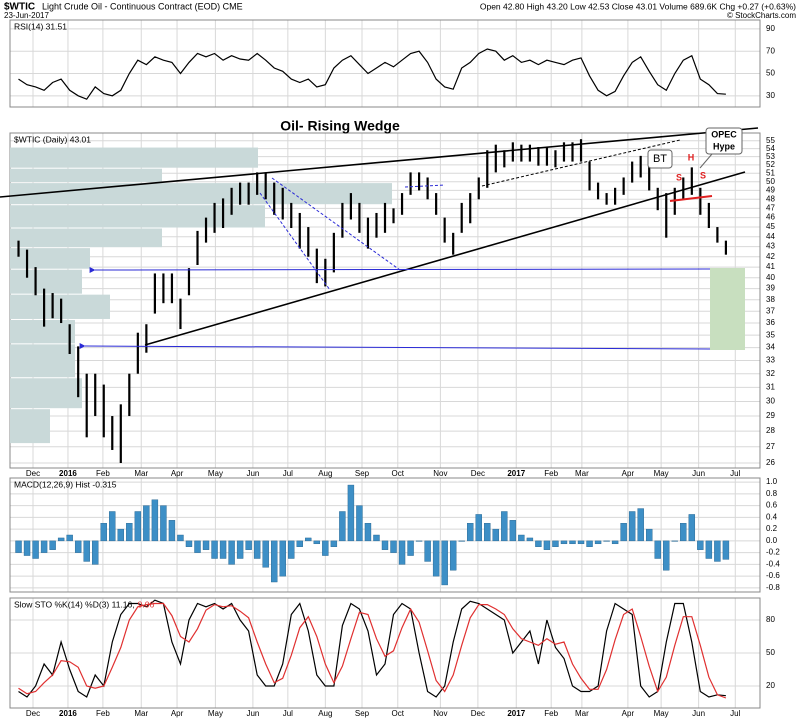 This screenshot has height=722, width=800. Describe the element at coordinates (761, 15) in the screenshot. I see `credit: © StockCharts.com` at that location.